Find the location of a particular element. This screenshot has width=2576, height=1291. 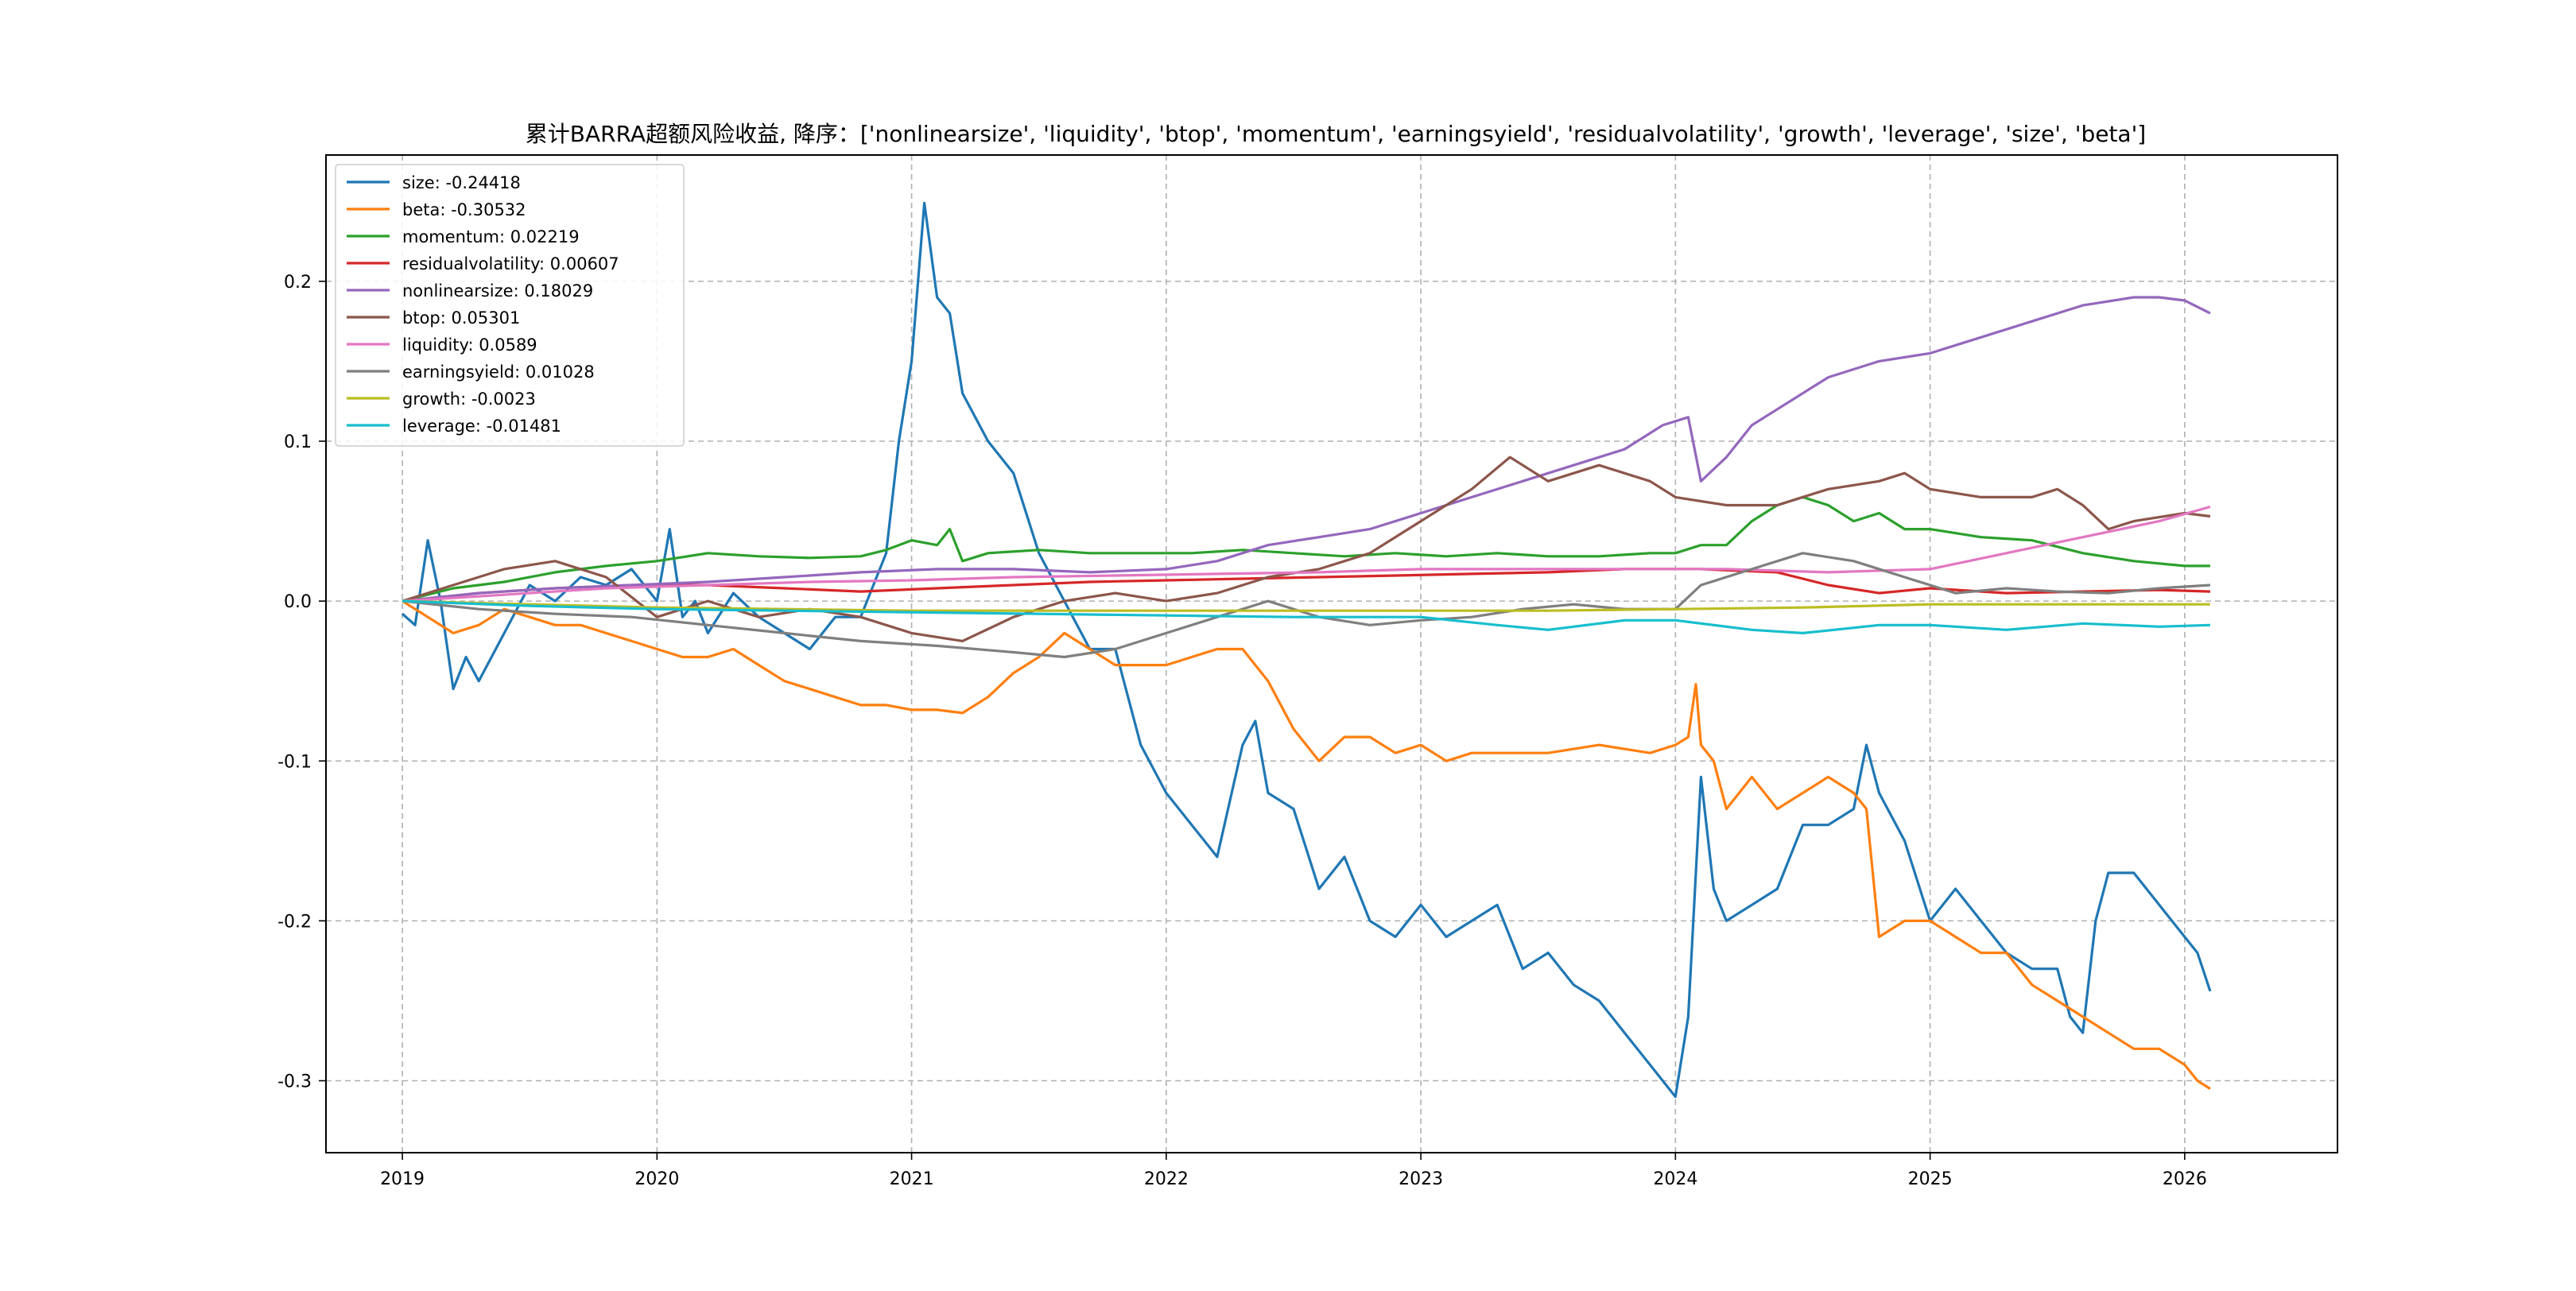

x-tick-label: 2025 is located at coordinates (1930, 1179).